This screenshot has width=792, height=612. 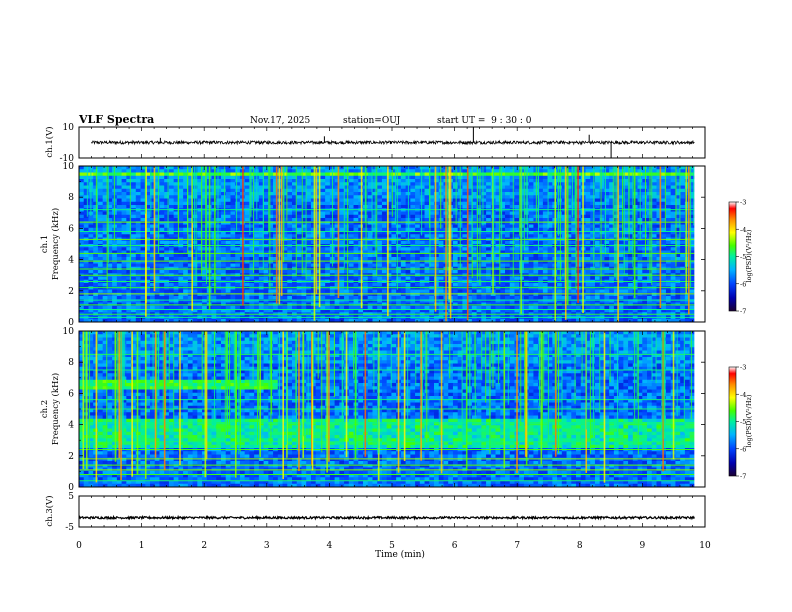 What do you see at coordinates (67, 159) in the screenshot?
I see `ch1-ytick-bottom: -10` at bounding box center [67, 159].